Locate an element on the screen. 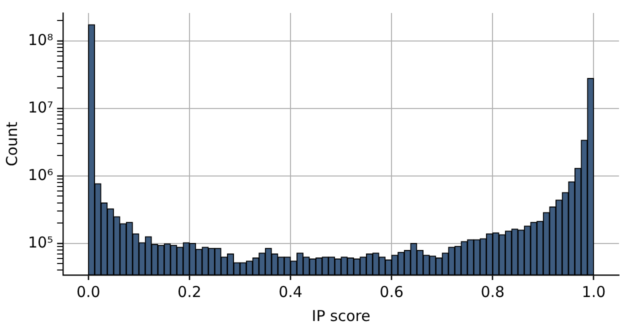 Image resolution: width=629 pixels, height=330 pixels. x-tick-label: 0.6 is located at coordinates (392, 291).